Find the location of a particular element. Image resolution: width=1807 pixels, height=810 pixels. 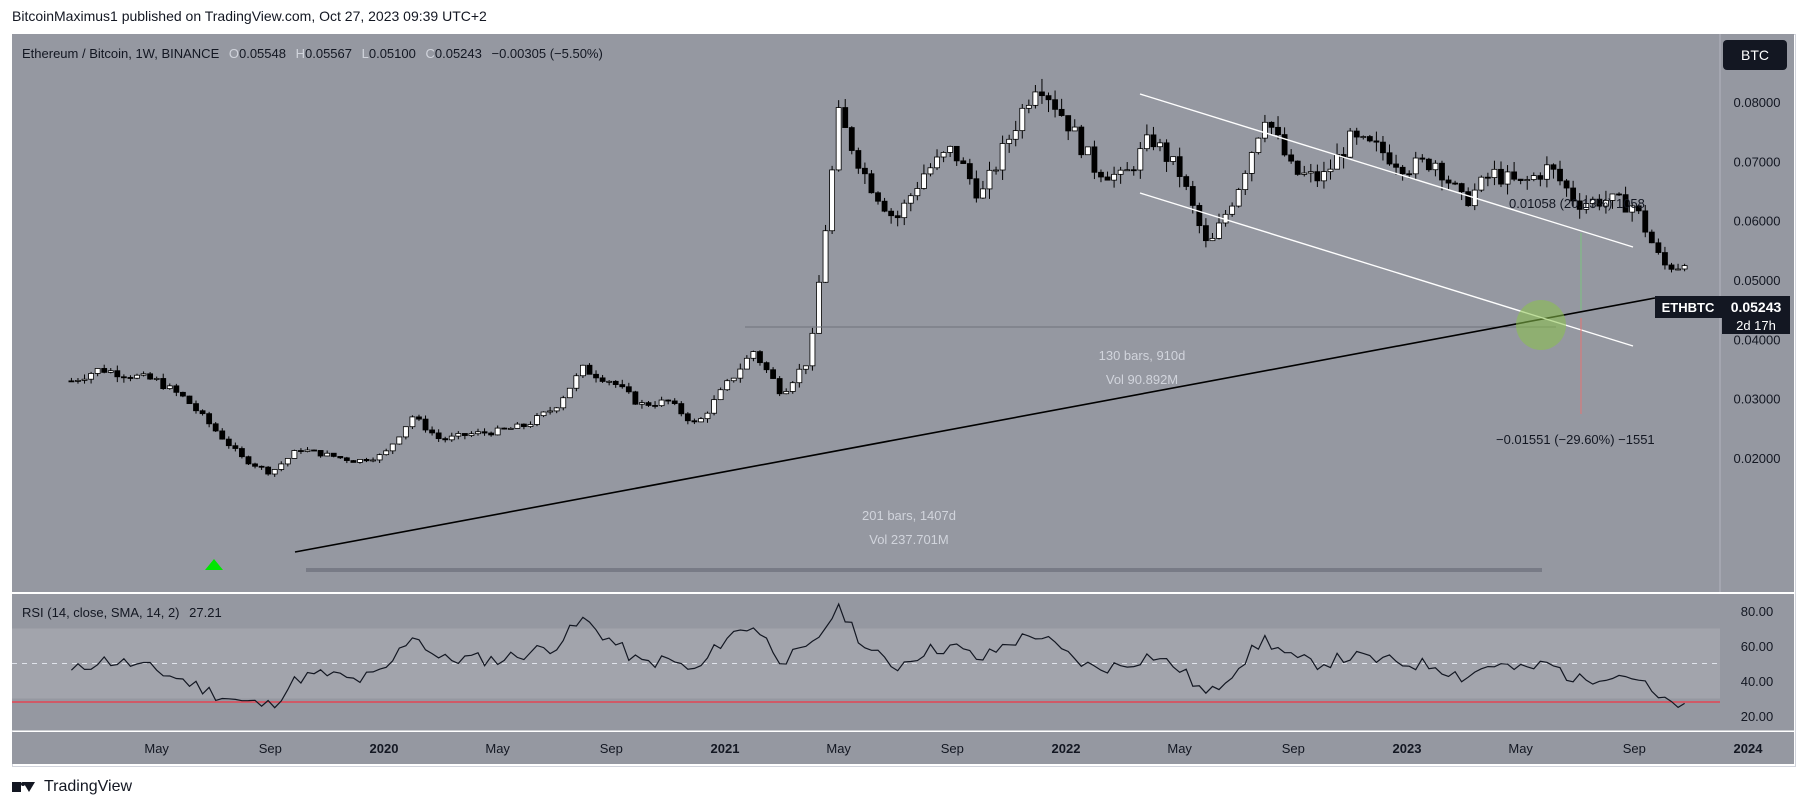

time-tick-label: May is located at coordinates (1520, 748).